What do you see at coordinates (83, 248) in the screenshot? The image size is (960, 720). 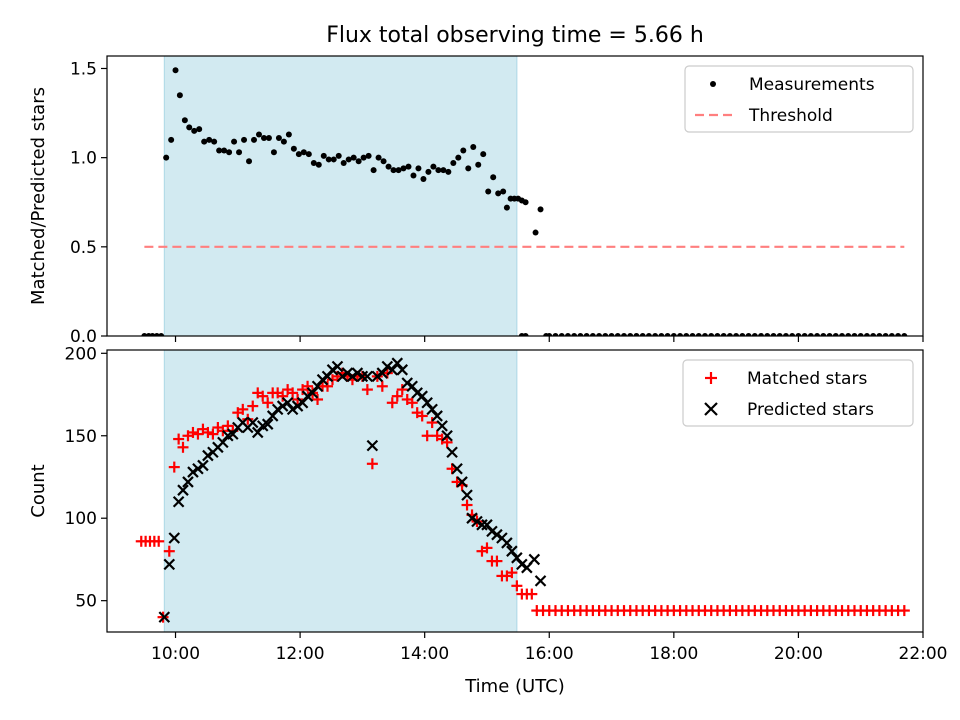 I see `y-tick-label: 0.5` at bounding box center [83, 248].